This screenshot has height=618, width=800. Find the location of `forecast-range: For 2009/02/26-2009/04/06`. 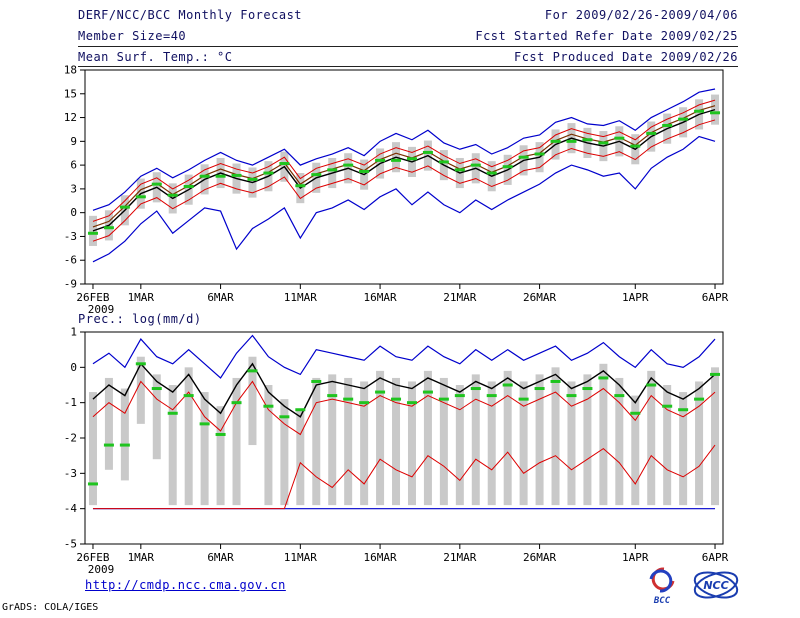

forecast-range: For 2009/02/26-2009/04/06 is located at coordinates (641, 15).